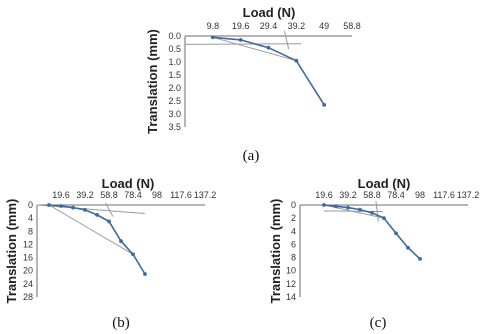 The width and height of the screenshot is (489, 334). What do you see at coordinates (174, 127) in the screenshot?
I see `y-tick-label: 3.5` at bounding box center [174, 127].